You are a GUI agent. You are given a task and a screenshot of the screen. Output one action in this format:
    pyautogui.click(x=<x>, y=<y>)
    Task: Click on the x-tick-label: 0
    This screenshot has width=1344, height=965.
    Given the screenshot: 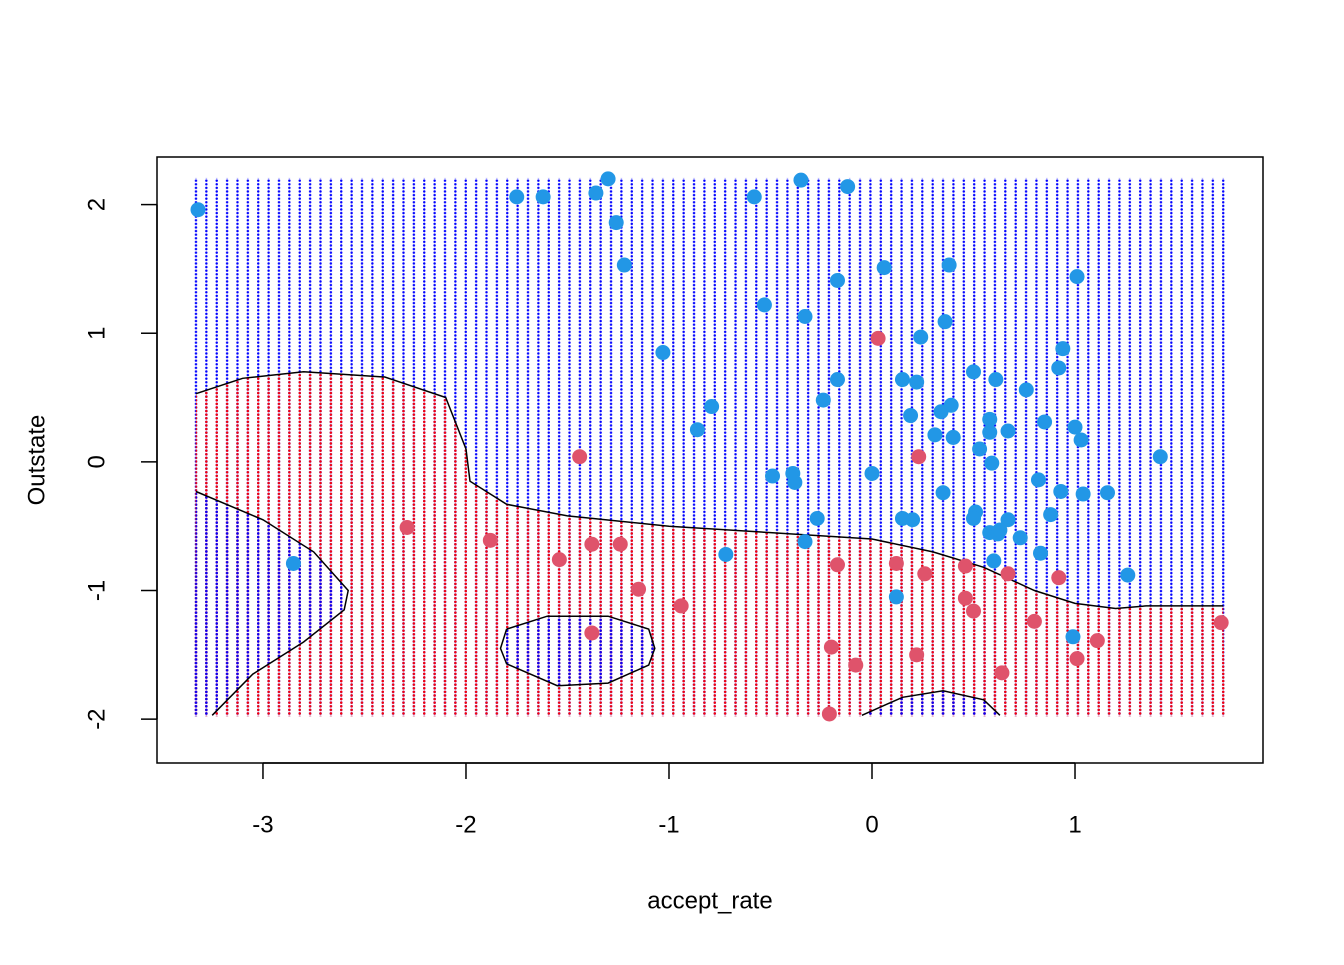 What is the action you would take?
    pyautogui.click(x=871, y=824)
    